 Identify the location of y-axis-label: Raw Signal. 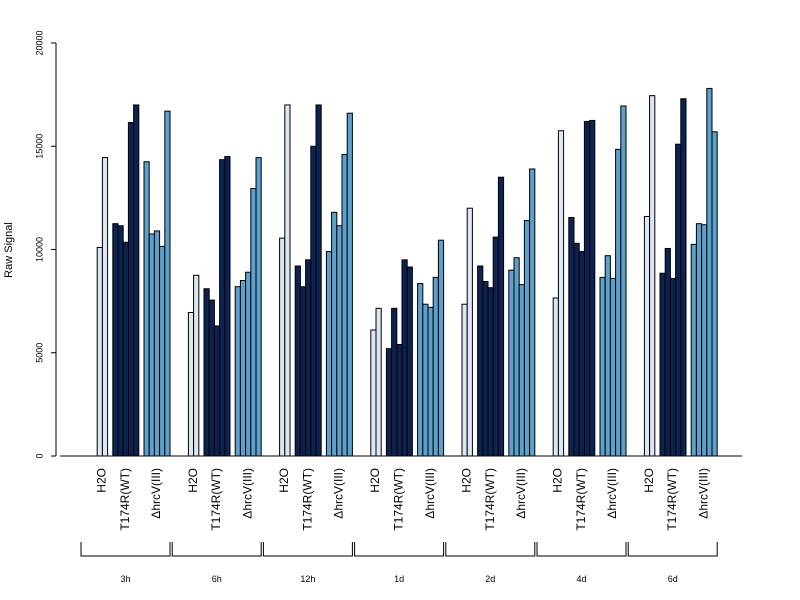
(9, 250).